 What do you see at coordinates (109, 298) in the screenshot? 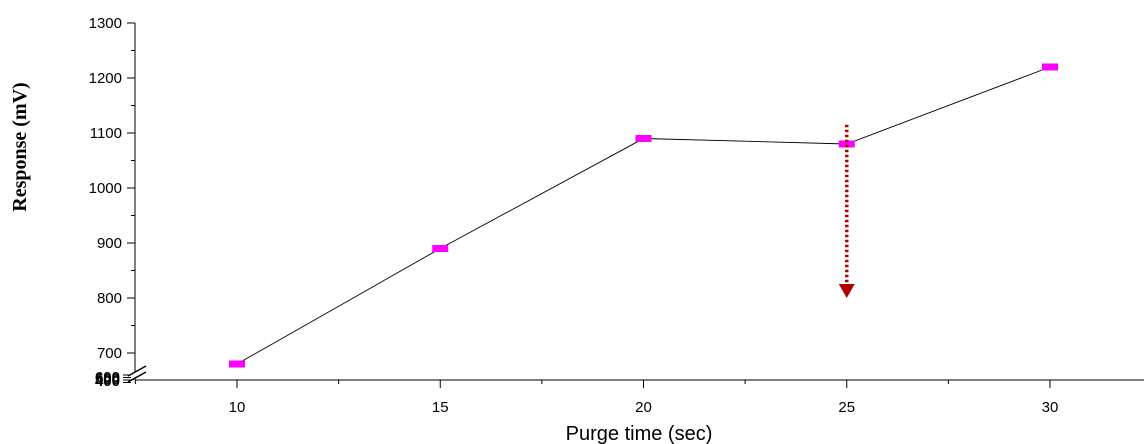
I see `y-tick-label: 800` at bounding box center [109, 298].